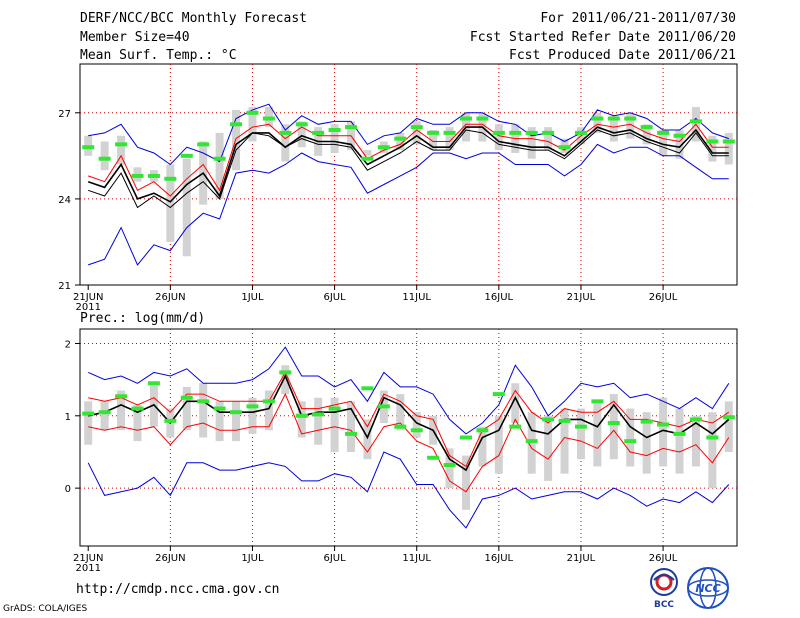 This screenshot has width=800, height=618. Describe the element at coordinates (602, 37) in the screenshot. I see `forecast-start-date: Fcst Started Refer Date 2011/06/20` at that location.